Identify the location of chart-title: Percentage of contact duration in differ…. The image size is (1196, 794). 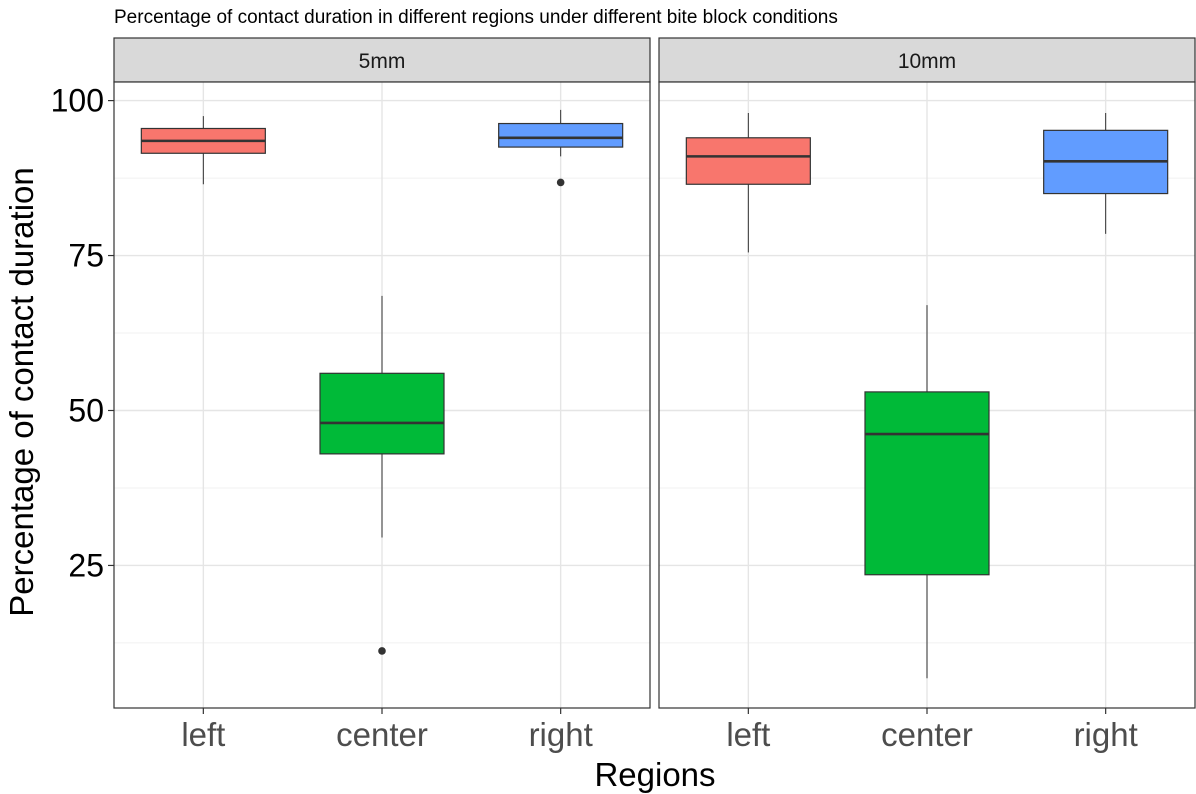
(476, 17).